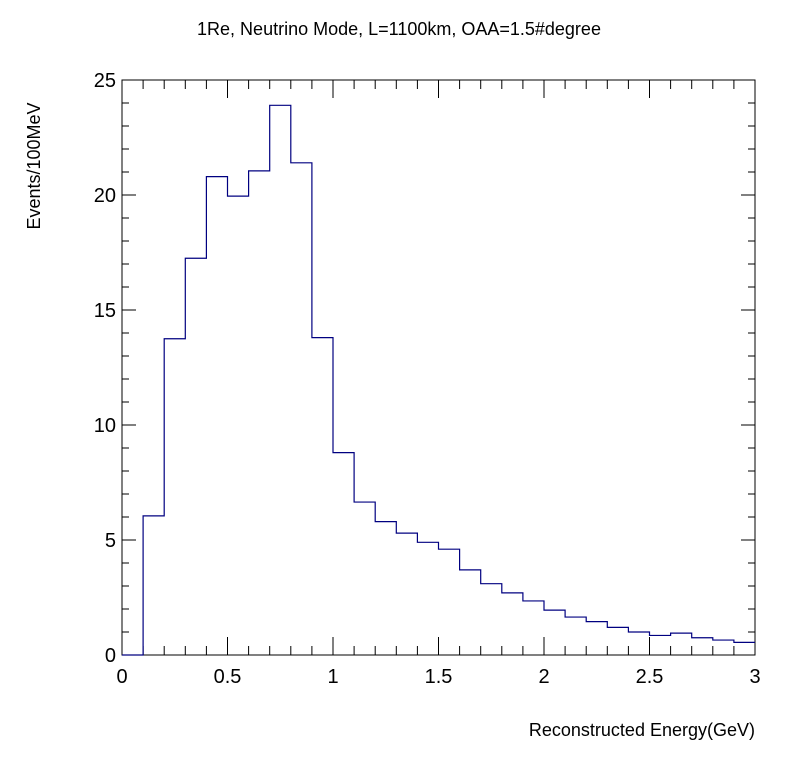  I want to click on x-tick-label: 1, so click(332, 677).